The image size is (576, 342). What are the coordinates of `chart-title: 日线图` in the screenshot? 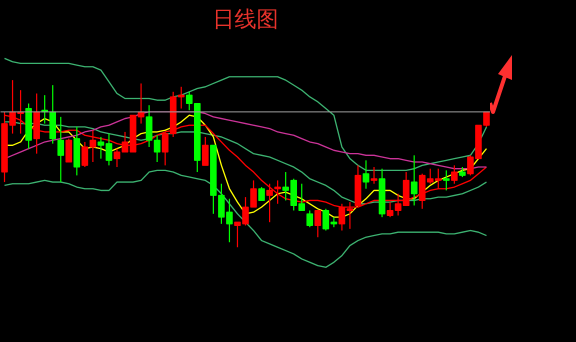 It's located at (245, 20).